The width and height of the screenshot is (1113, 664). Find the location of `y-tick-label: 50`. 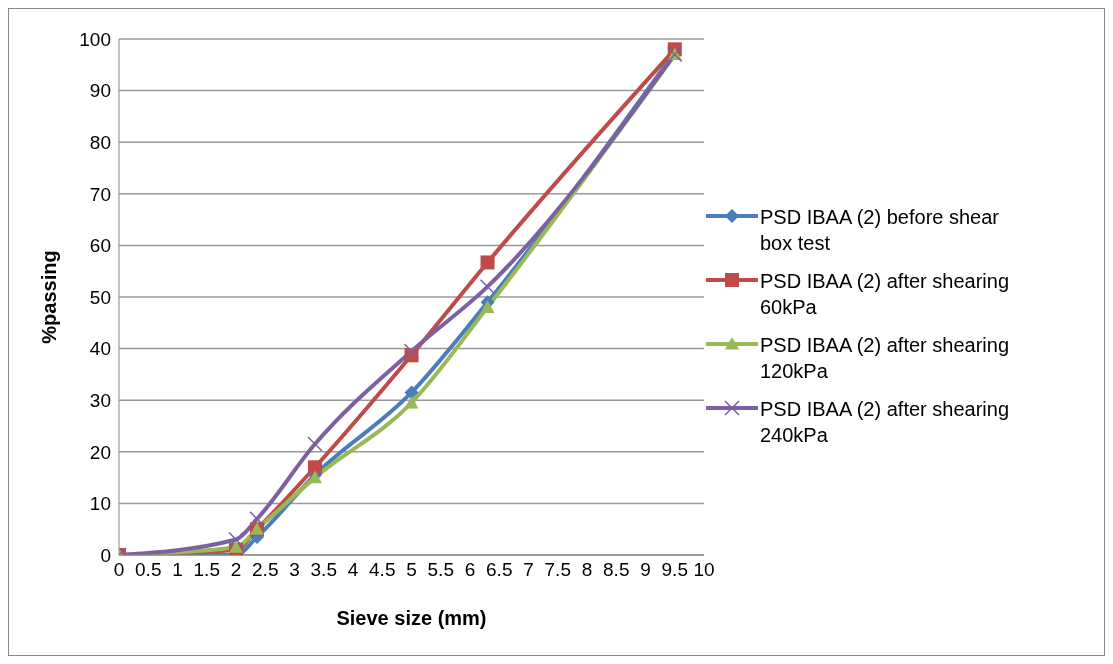

y-tick-label: 50 is located at coordinates (100, 297).